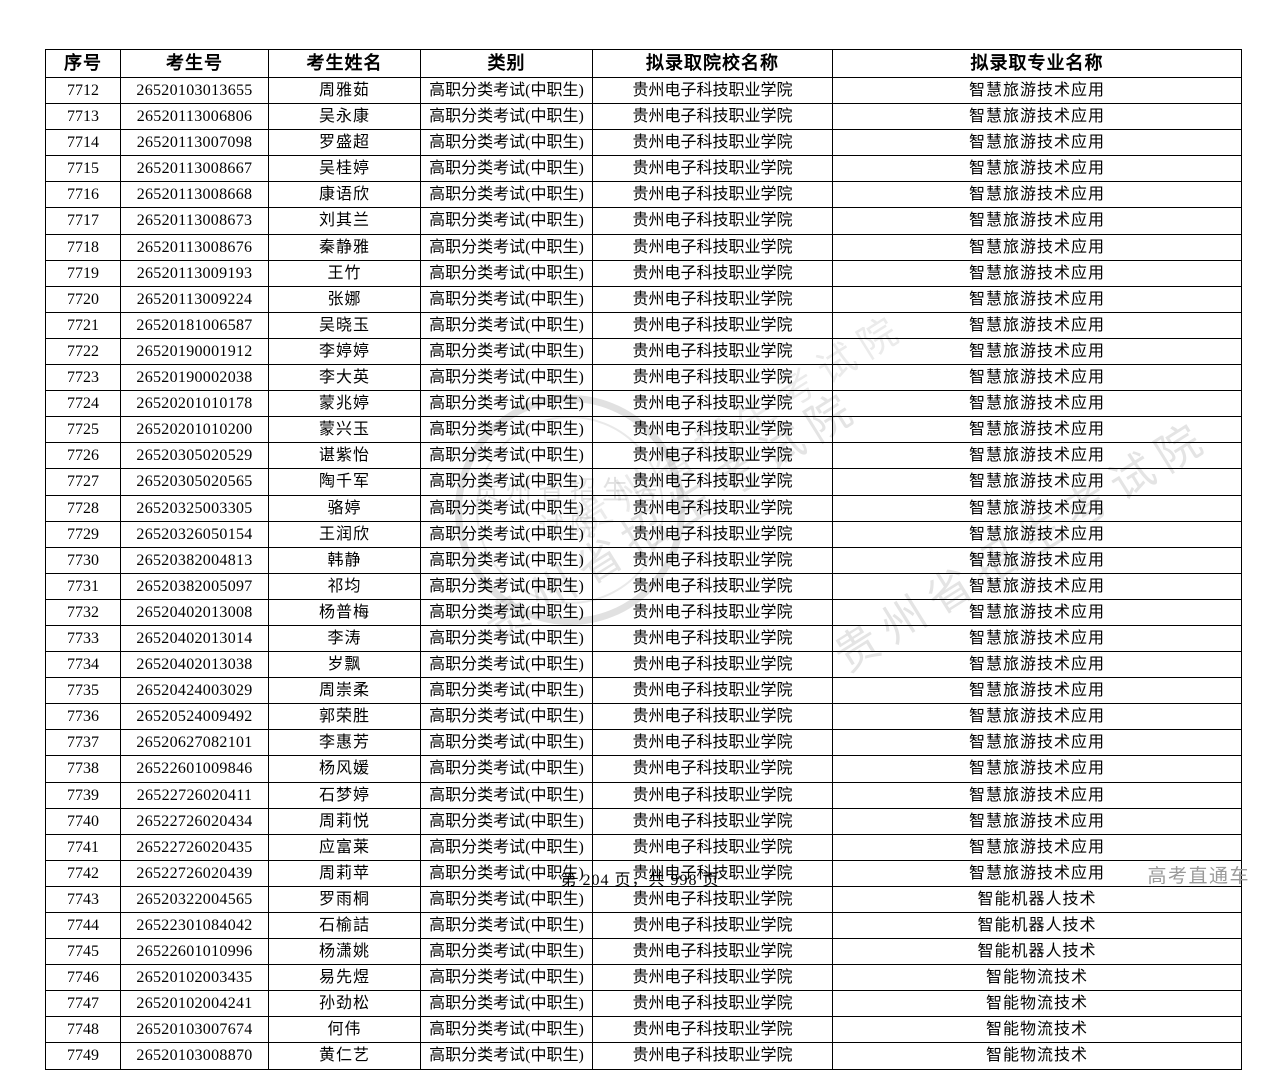  What do you see at coordinates (194, 378) in the screenshot?
I see `cell-candidate-number: 26520190002038` at bounding box center [194, 378].